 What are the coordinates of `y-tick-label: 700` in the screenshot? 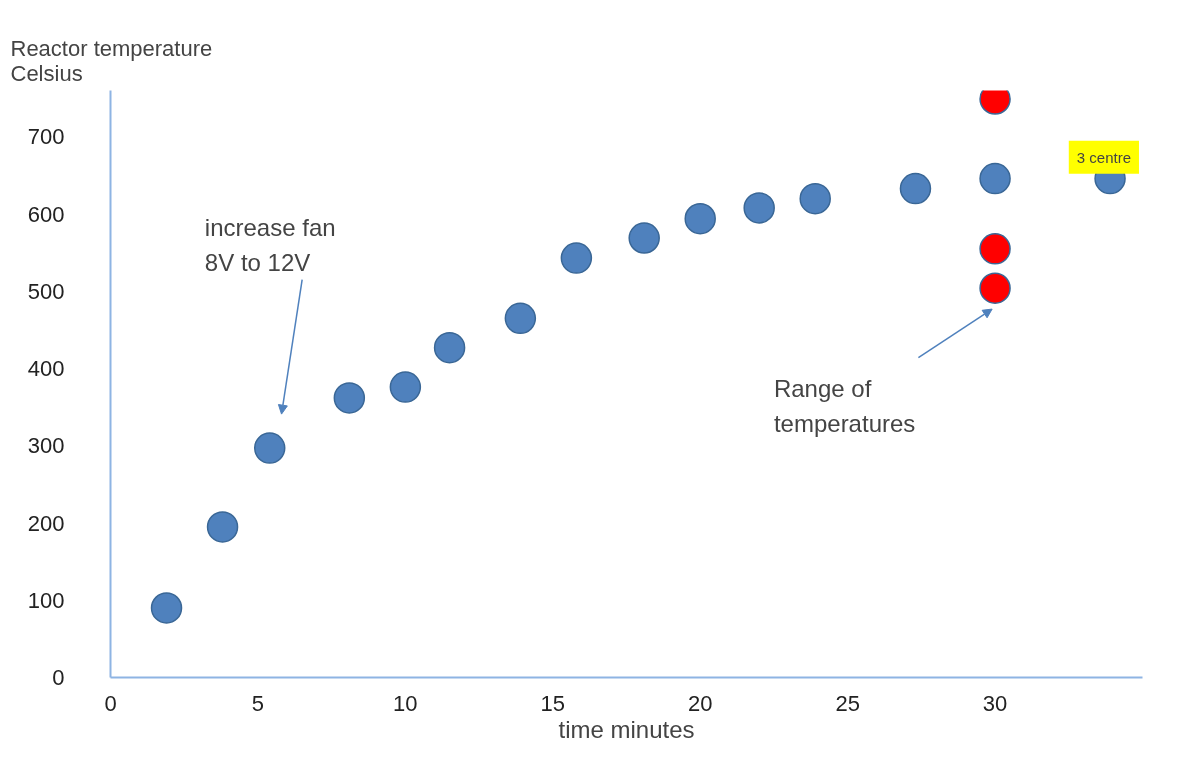 It's located at (46, 137).